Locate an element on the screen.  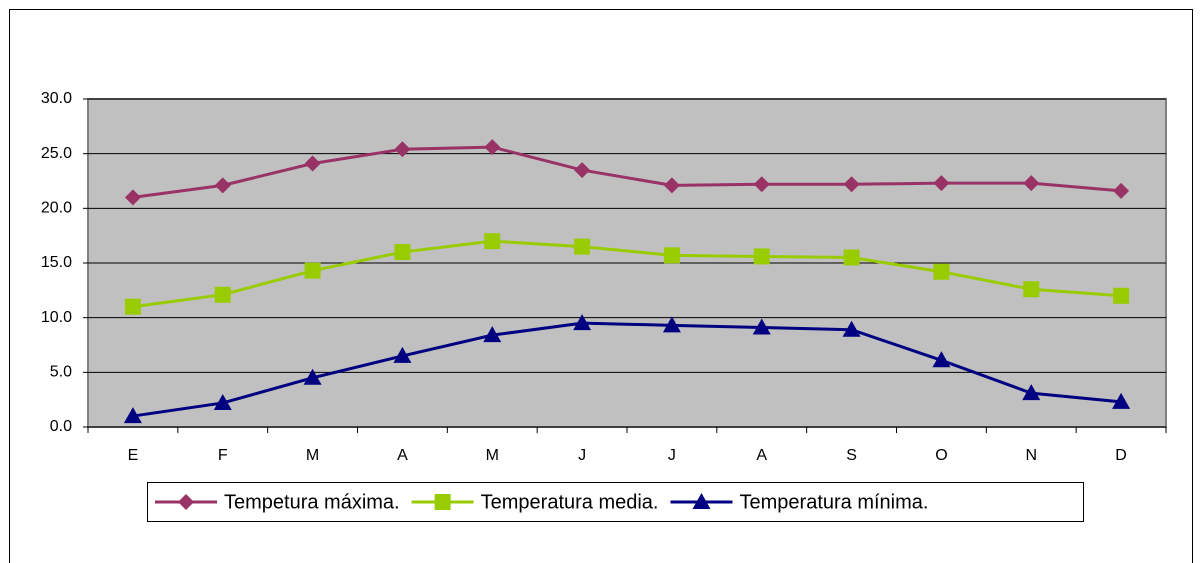
y-tick-label: 0.0 is located at coordinates (61, 426).